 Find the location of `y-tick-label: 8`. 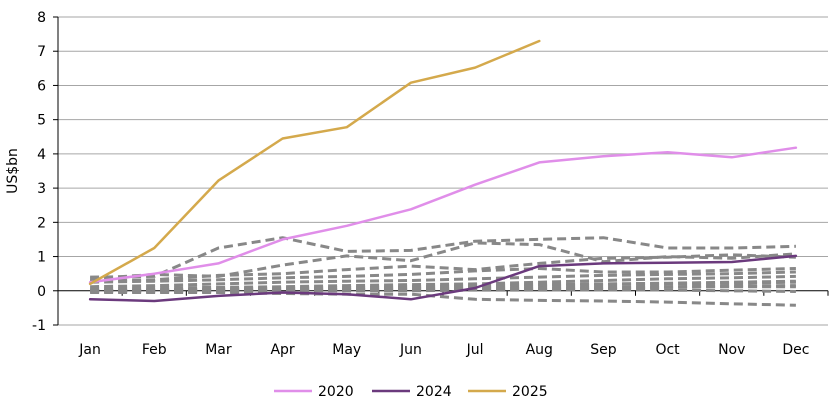

y-tick-label: 8 is located at coordinates (41, 18).